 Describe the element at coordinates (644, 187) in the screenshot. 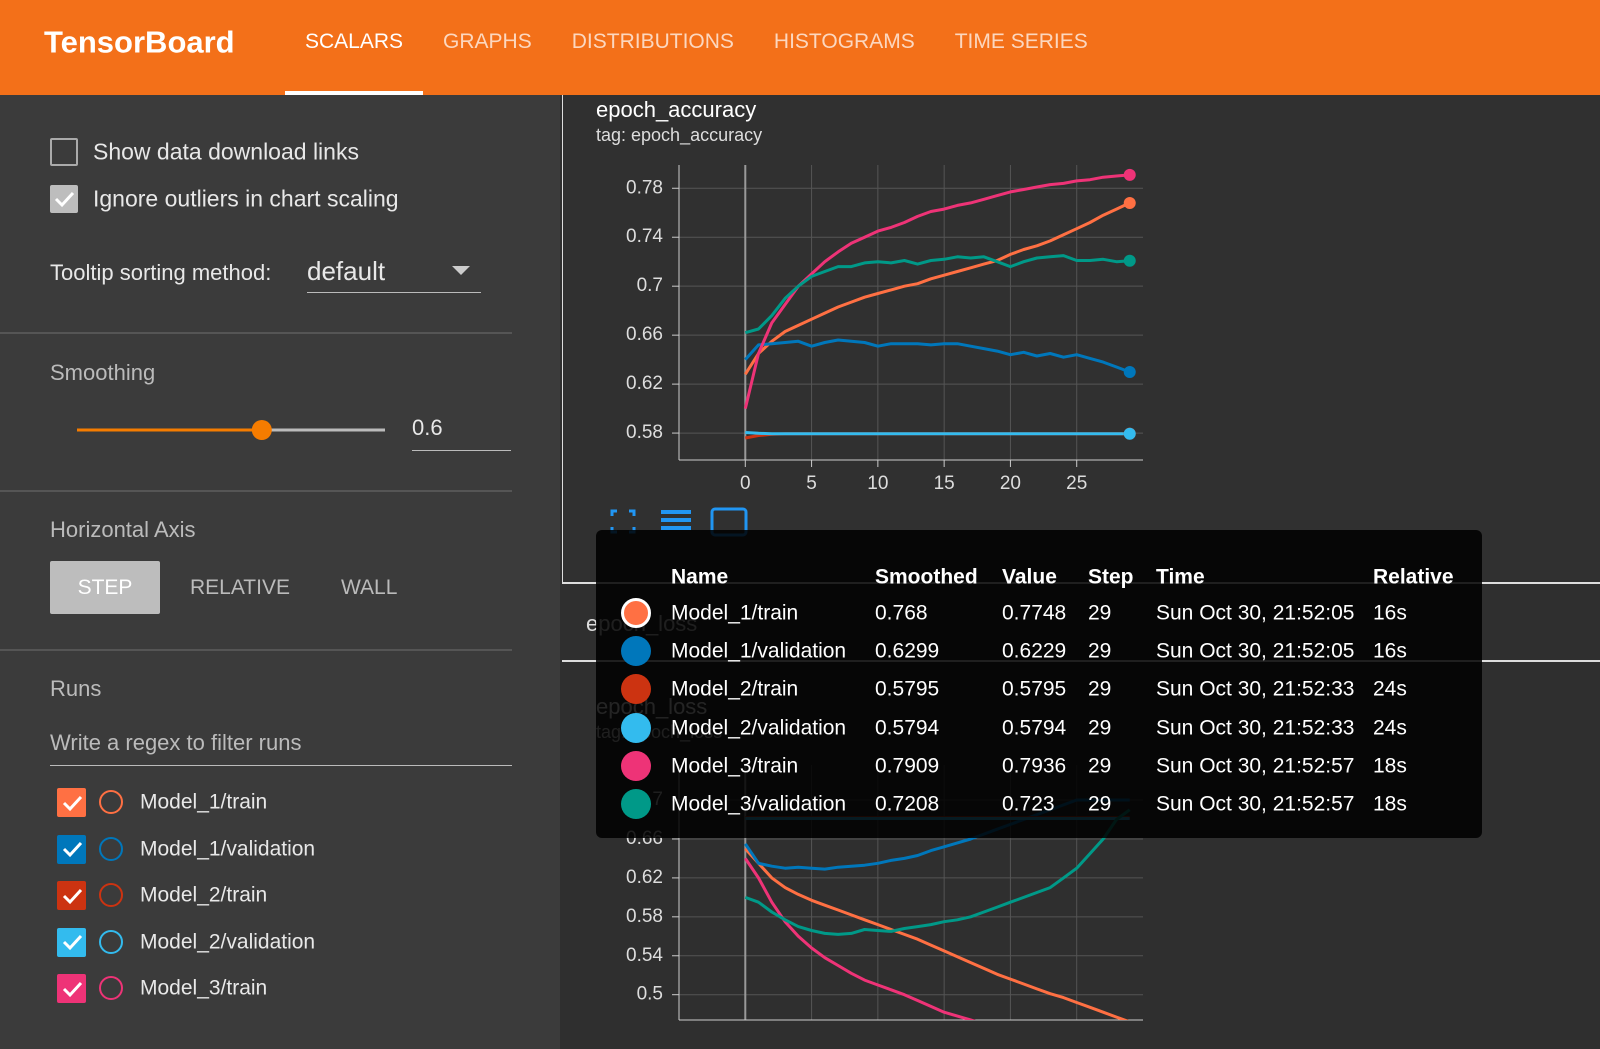

I see `y-tick-label: 0.78` at that location.